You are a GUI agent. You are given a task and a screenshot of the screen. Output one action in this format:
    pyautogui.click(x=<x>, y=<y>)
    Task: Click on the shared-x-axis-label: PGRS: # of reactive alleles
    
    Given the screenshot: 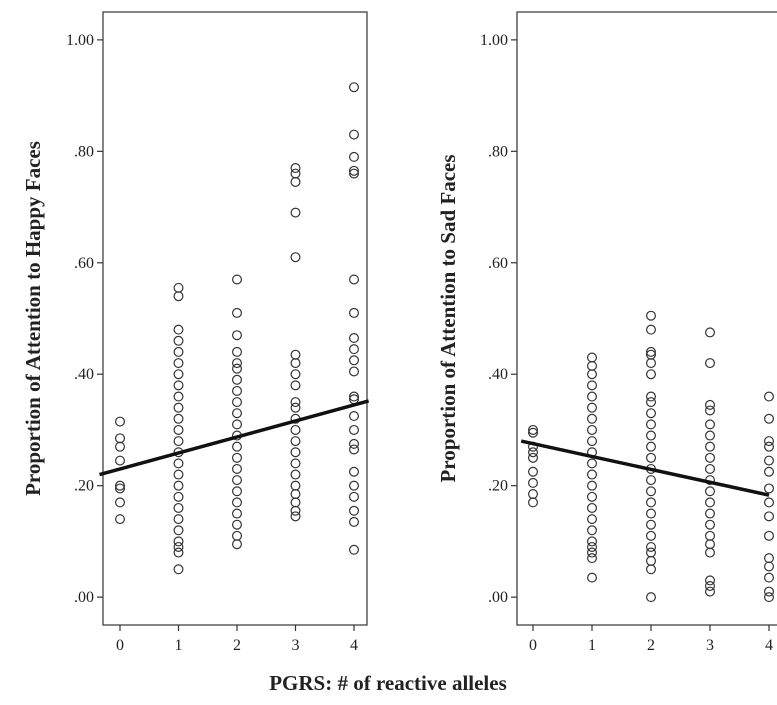 What is the action you would take?
    pyautogui.click(x=388, y=683)
    